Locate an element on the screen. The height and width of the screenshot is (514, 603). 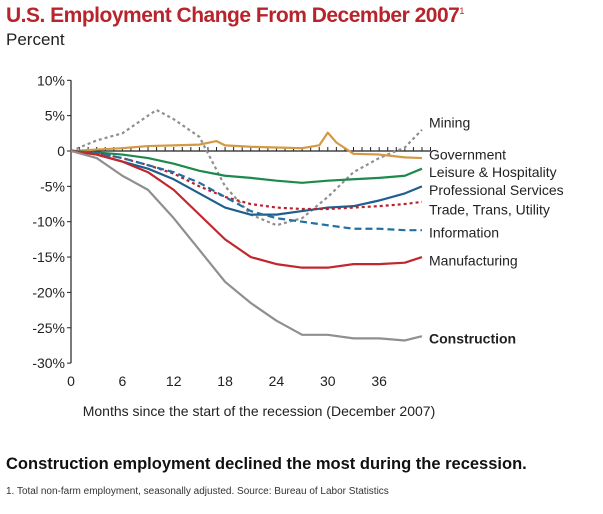
series-label-mining: Mining is located at coordinates (449, 123).